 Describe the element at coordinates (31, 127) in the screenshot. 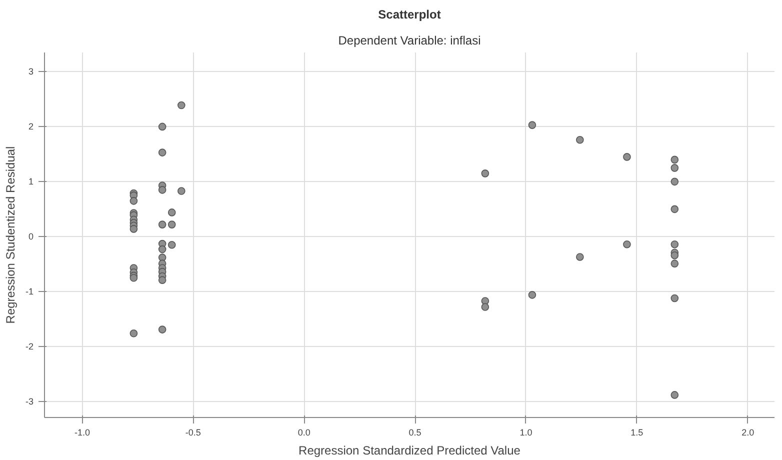

I see `y-tick-label: 2` at that location.